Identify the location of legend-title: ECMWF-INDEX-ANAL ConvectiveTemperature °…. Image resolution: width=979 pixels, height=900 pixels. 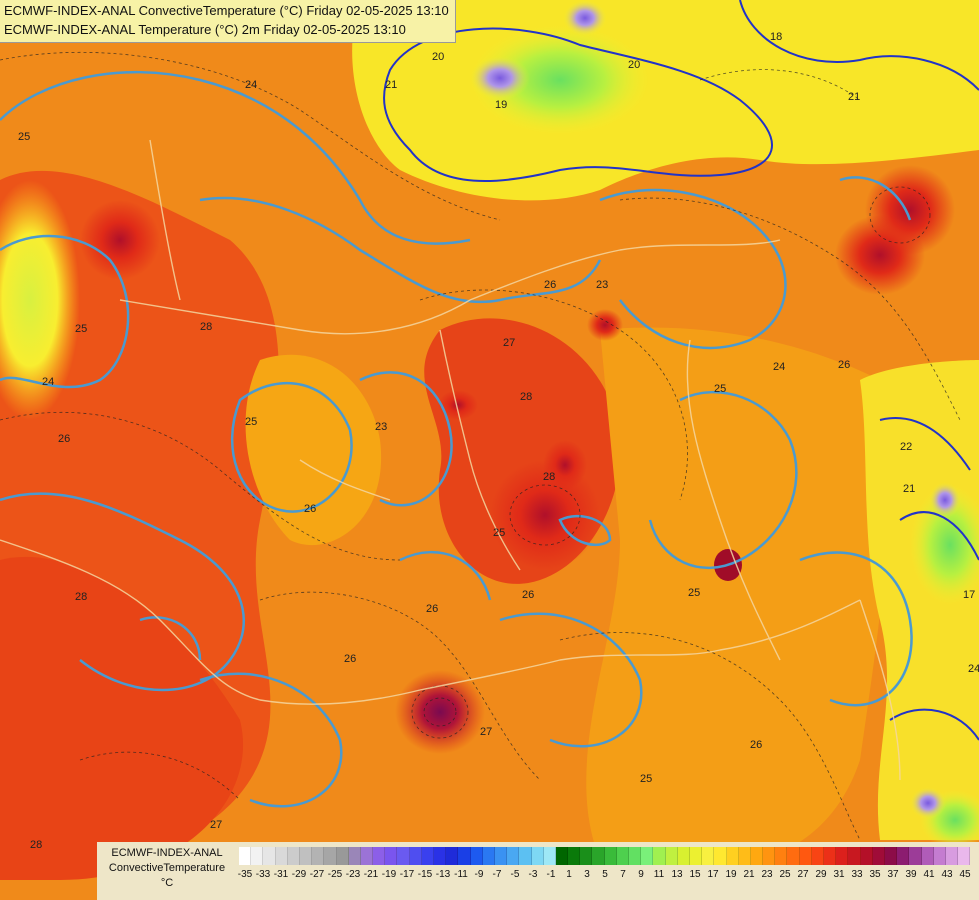
(167, 871).